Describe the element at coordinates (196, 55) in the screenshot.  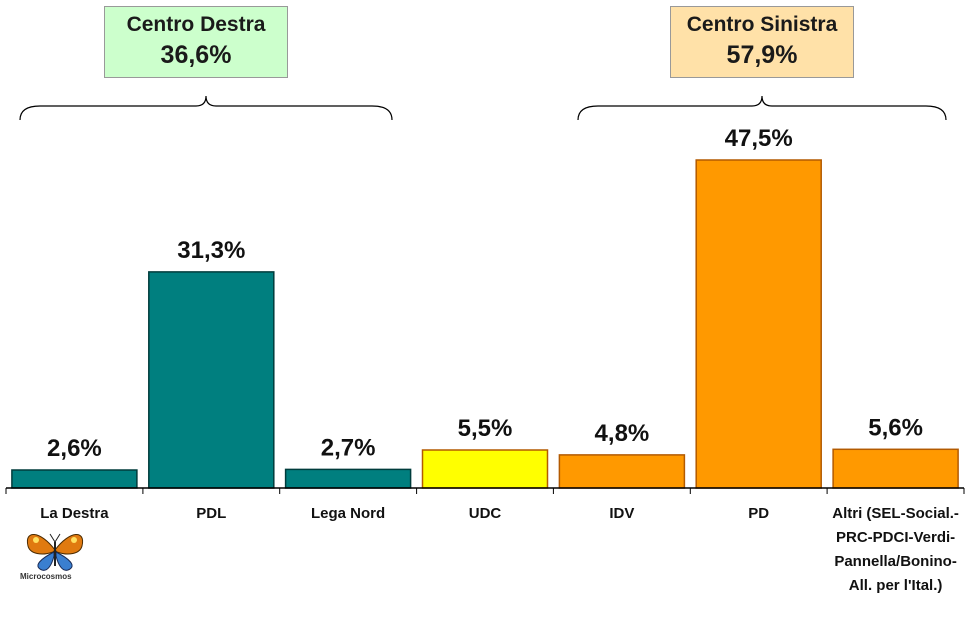
I see `centro-destra-percent: 36,6%` at that location.